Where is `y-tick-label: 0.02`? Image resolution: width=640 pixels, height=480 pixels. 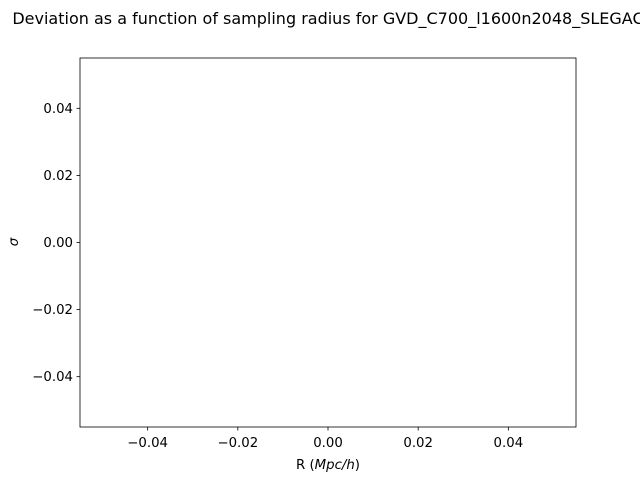 y-tick-label: 0.02 is located at coordinates (58, 176).